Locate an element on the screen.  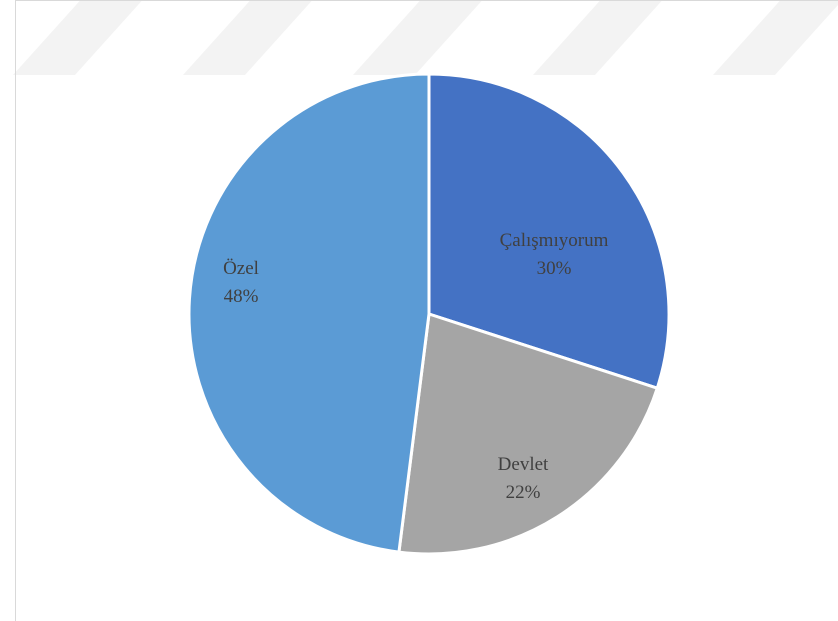
slice-percent-label: 30% is located at coordinates (554, 268).